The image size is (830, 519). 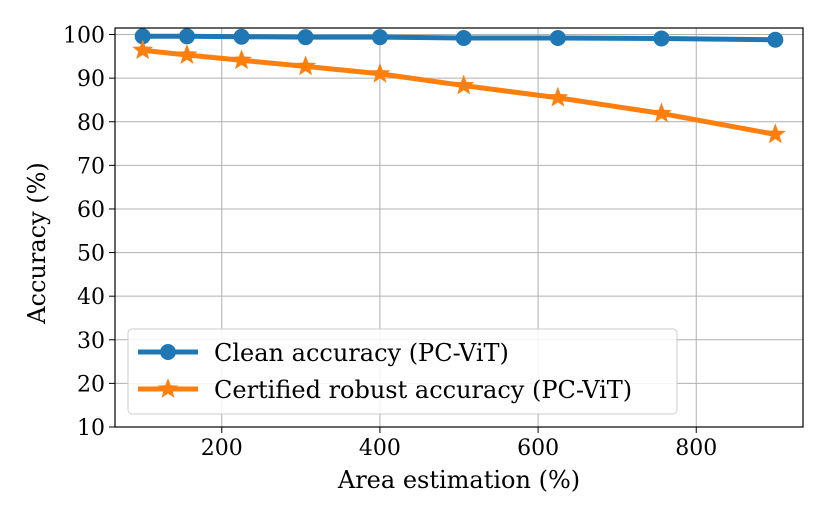 I want to click on y-tick-label: 30, so click(x=91, y=341).